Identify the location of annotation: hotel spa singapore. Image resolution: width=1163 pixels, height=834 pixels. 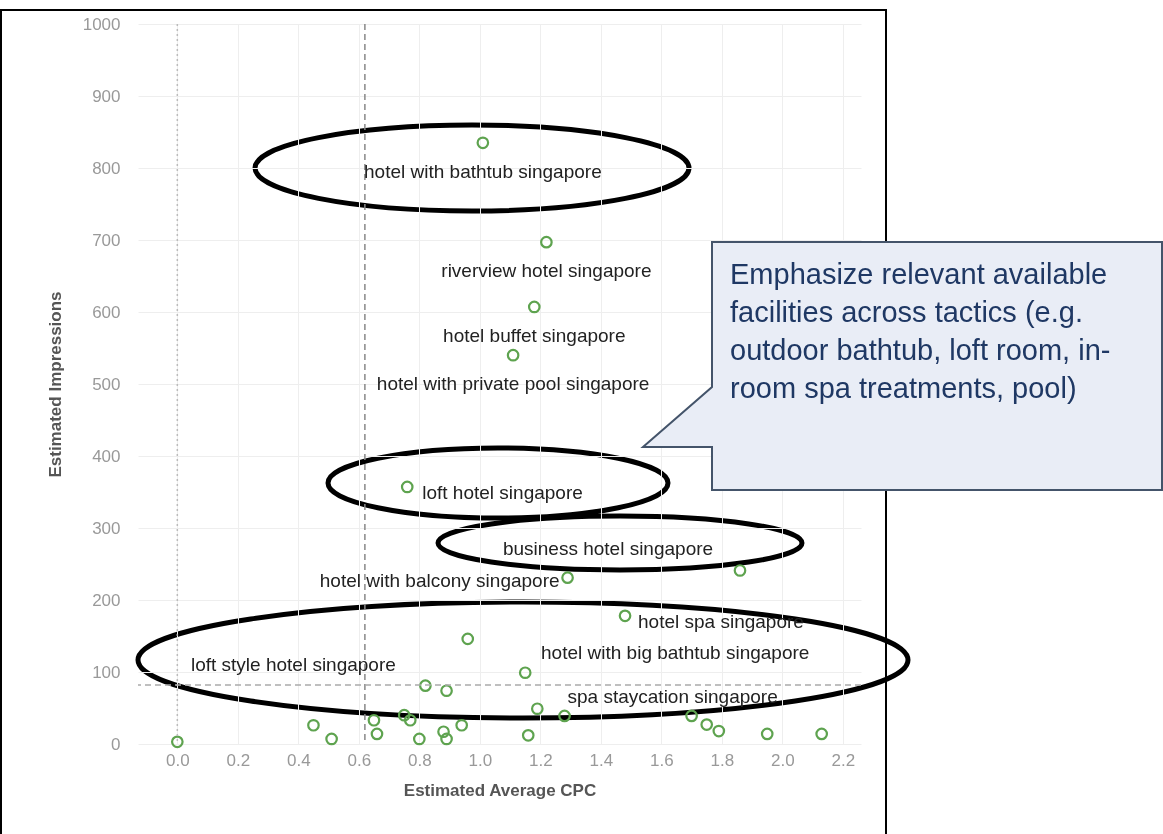
(721, 621).